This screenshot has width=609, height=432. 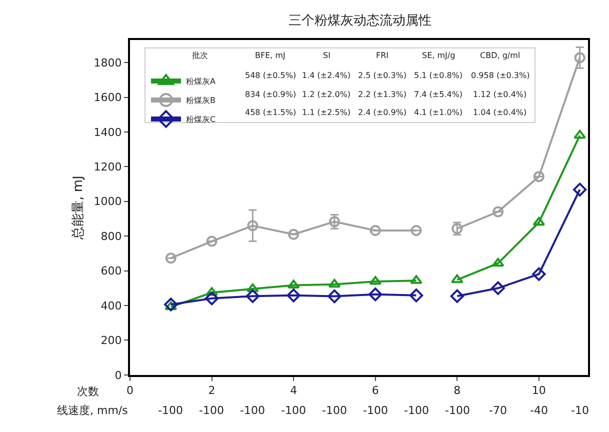 What do you see at coordinates (539, 391) in the screenshot?
I see `x-tick-label: 10` at bounding box center [539, 391].